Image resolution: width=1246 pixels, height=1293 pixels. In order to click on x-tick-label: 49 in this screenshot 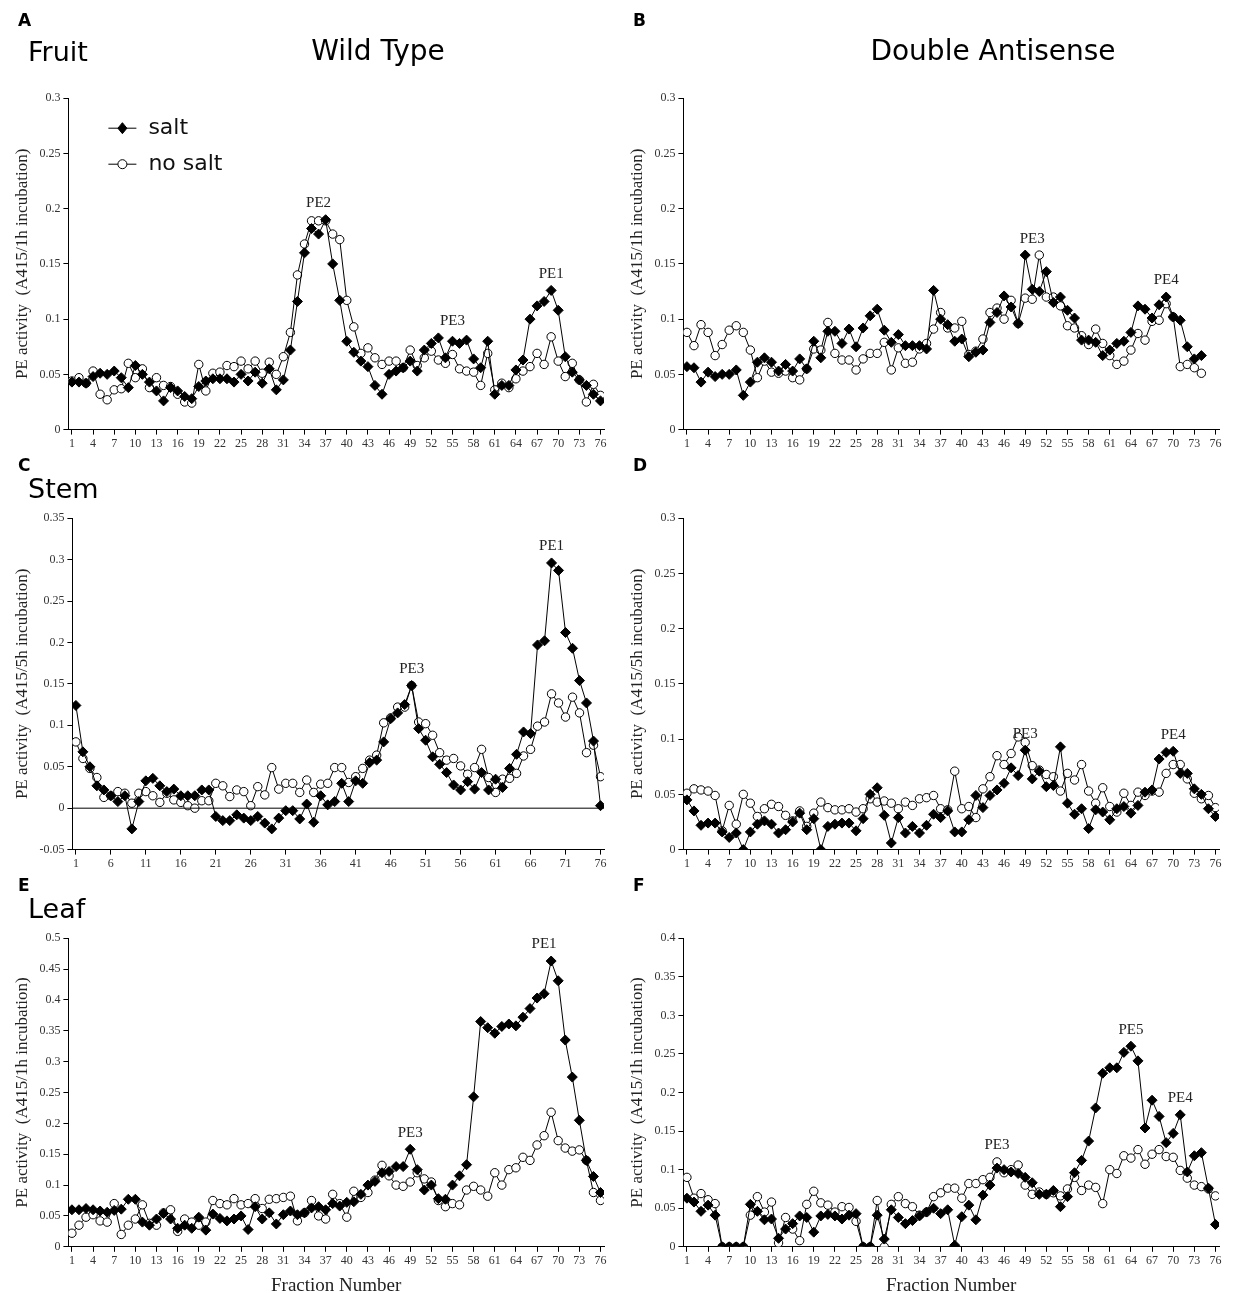, I will do `click(1025, 1260)`.